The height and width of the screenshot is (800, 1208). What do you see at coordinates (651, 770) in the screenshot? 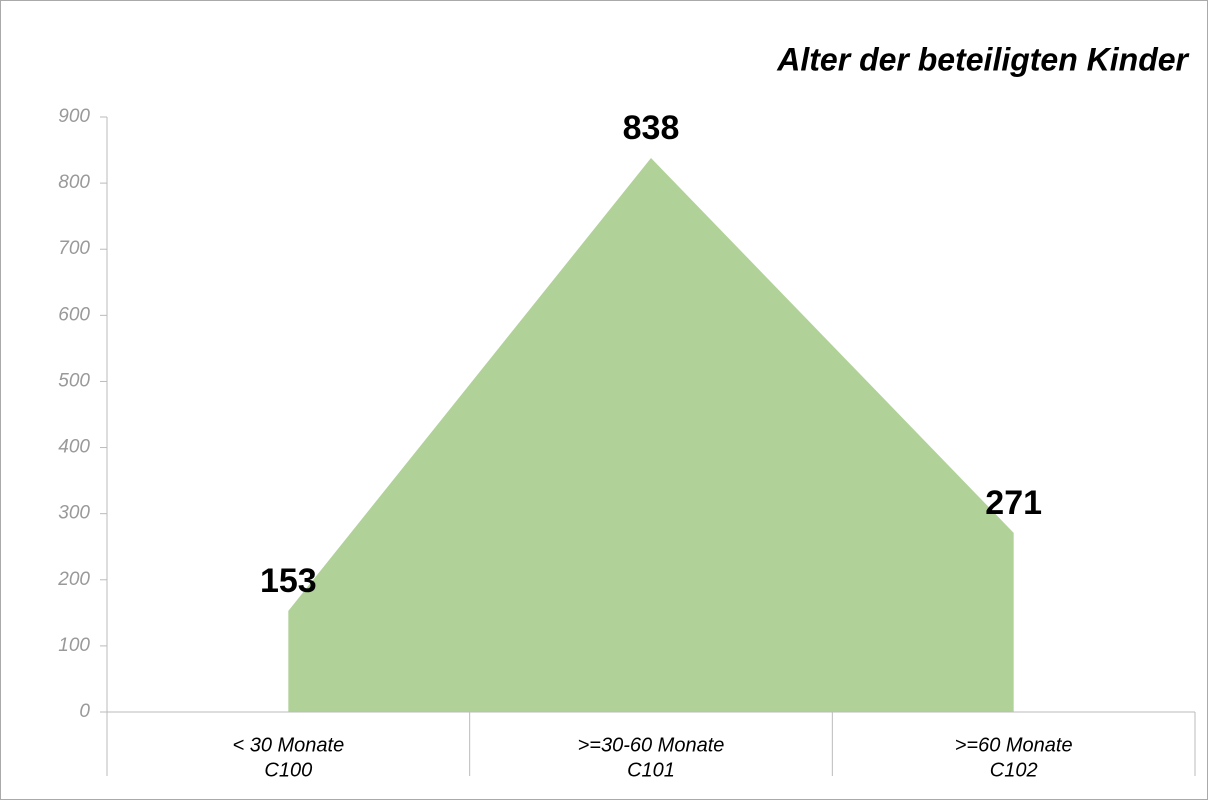
I see `x-tick-label: C101` at bounding box center [651, 770].